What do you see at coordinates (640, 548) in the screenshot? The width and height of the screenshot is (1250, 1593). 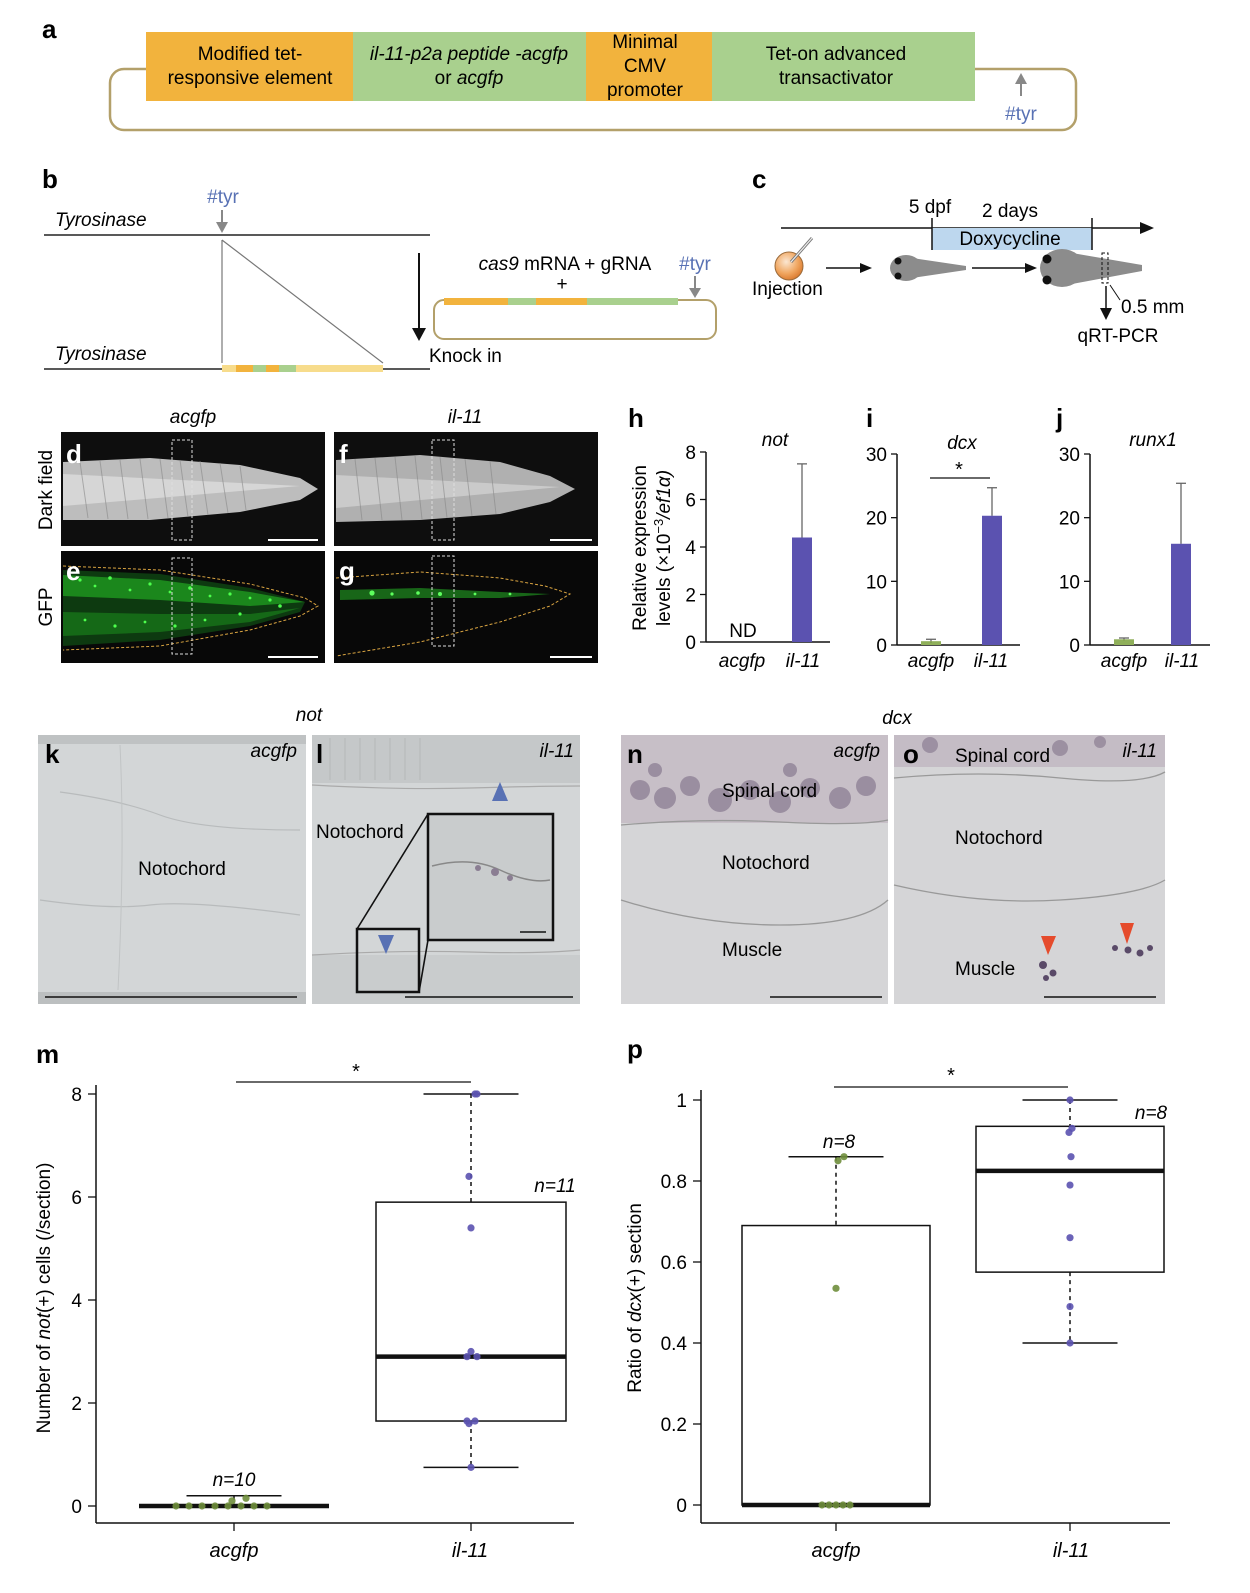 I see `chart-h-ylabel-1: Relative expression` at bounding box center [640, 548].